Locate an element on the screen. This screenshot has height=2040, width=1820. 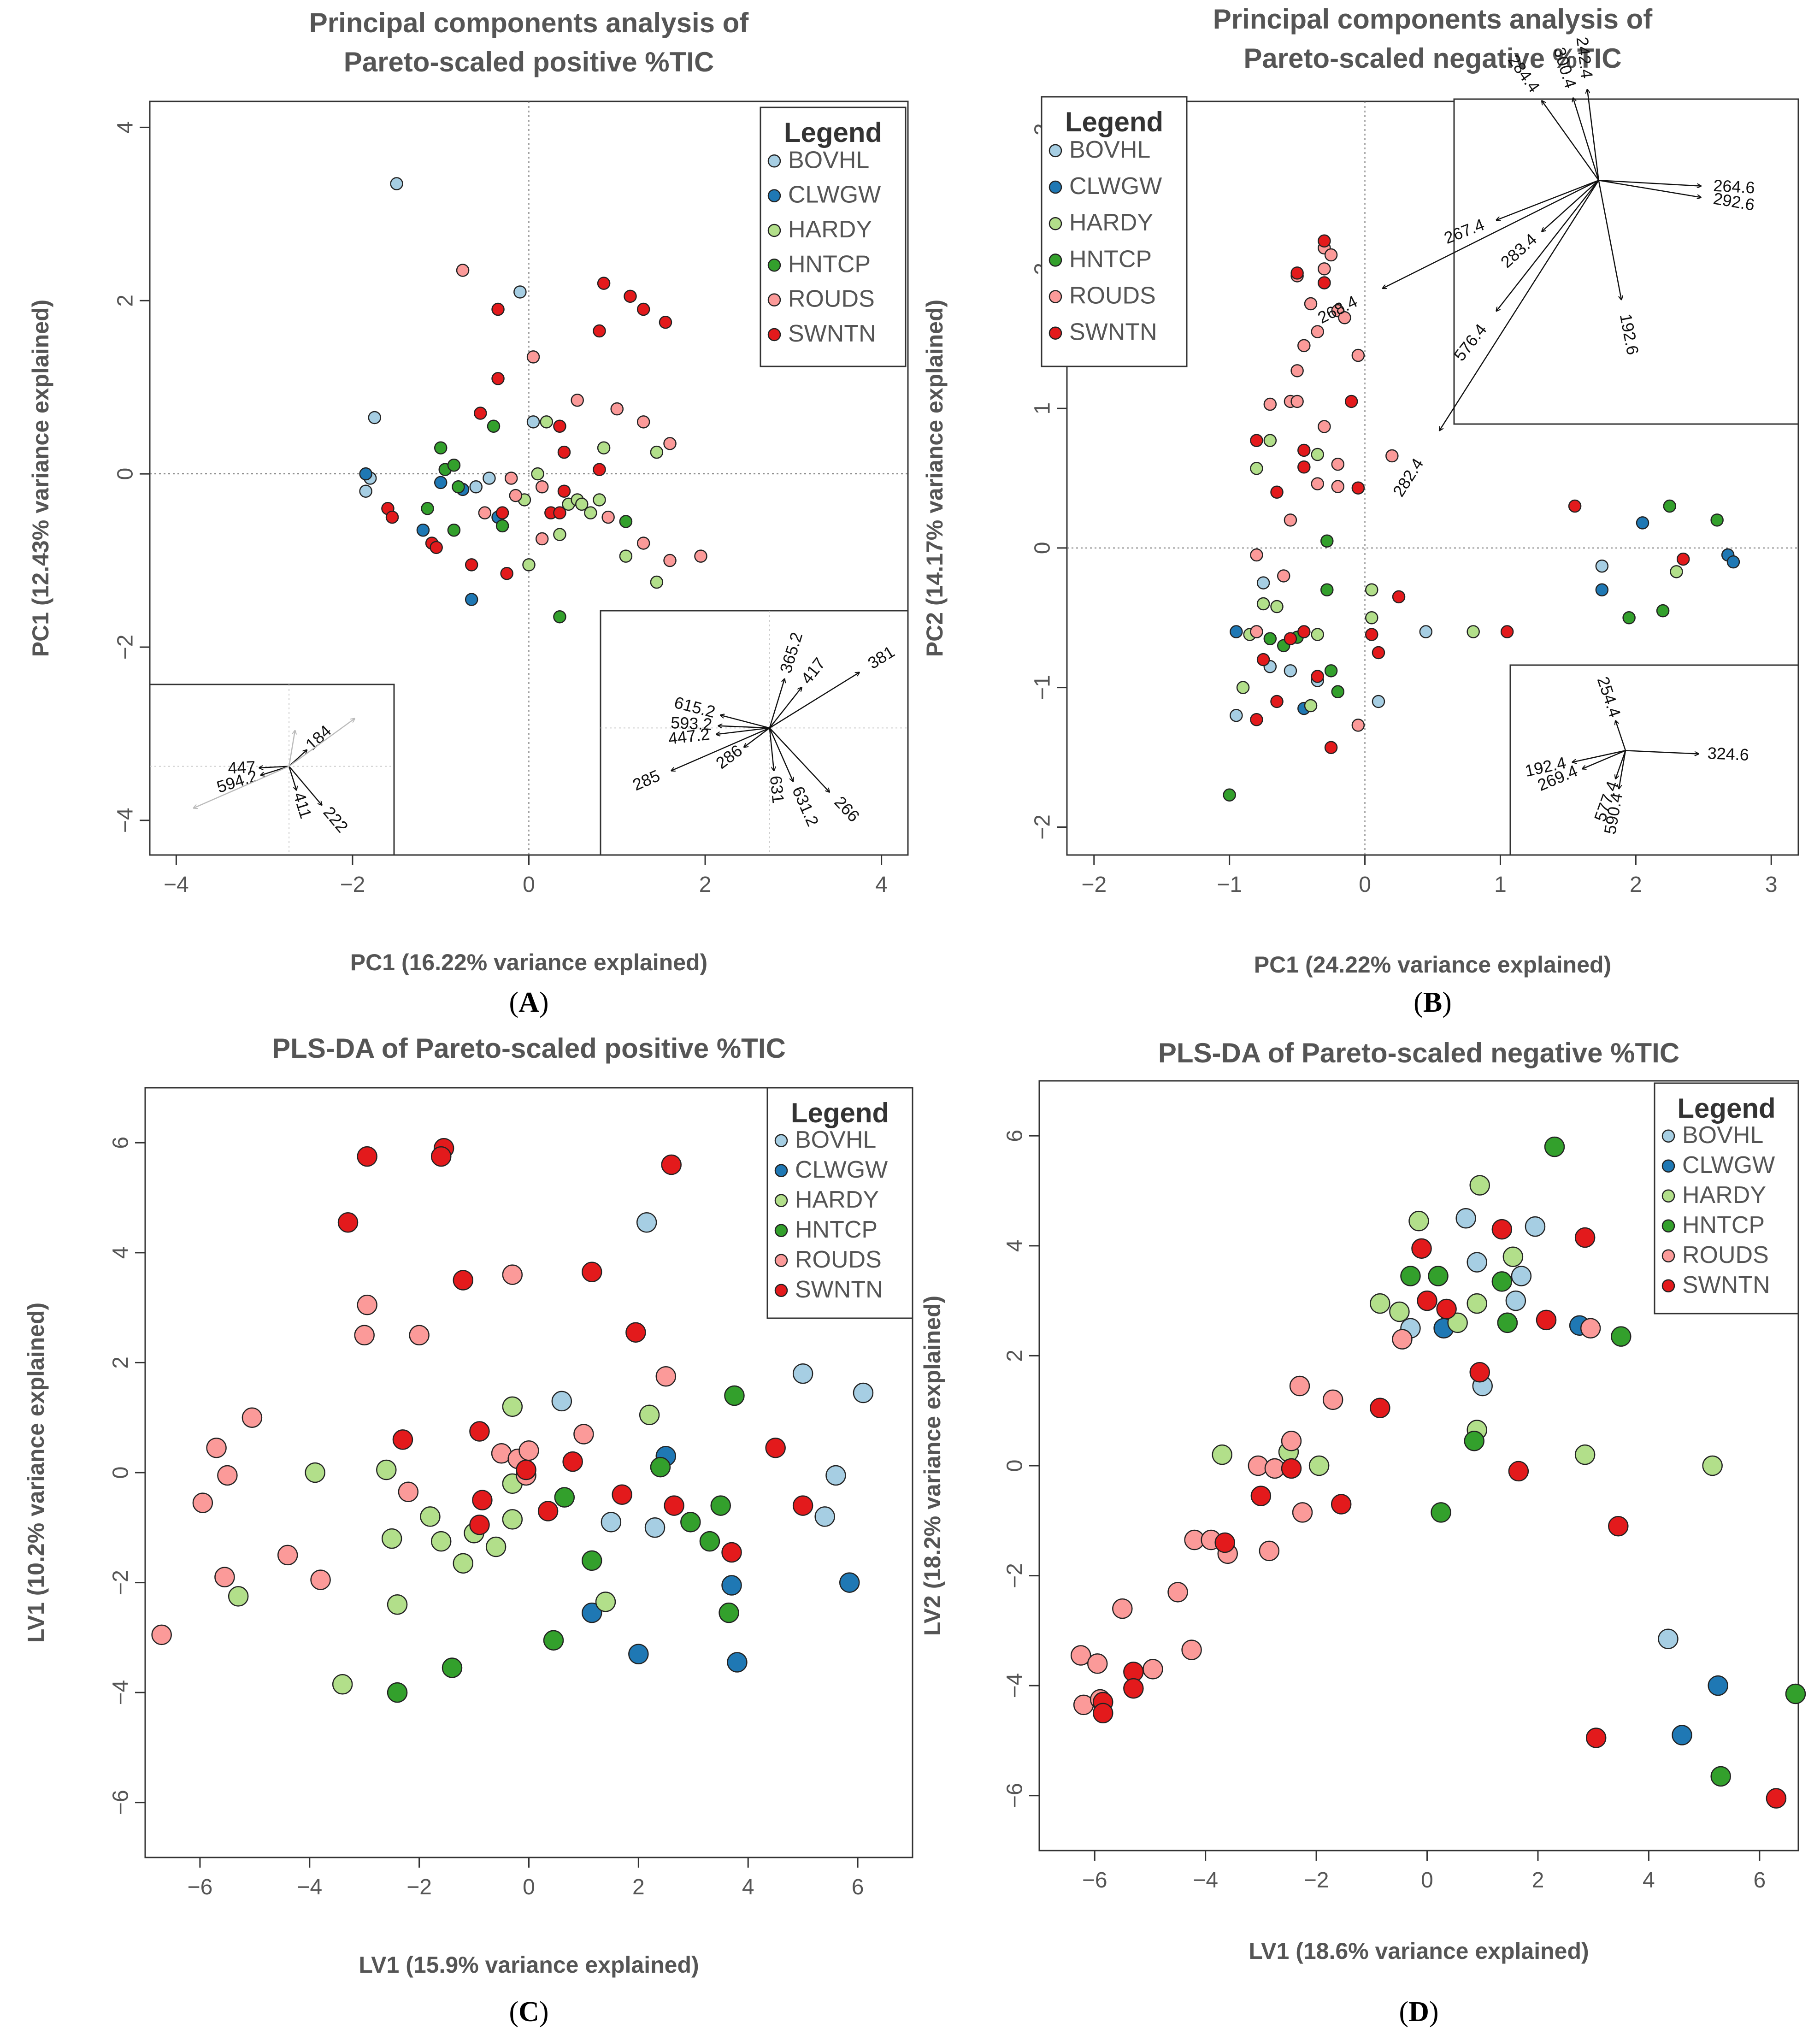
panel-label: (A) is located at coordinates (528, 1002).